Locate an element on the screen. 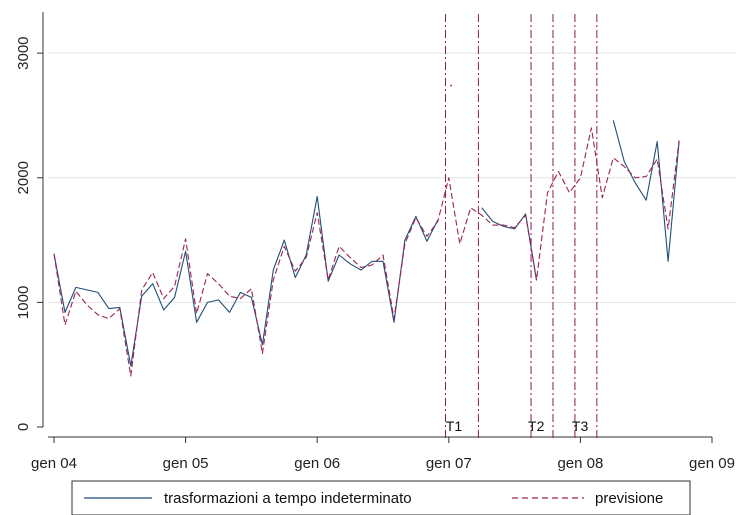  annotation-t3: T3 is located at coordinates (580, 426).